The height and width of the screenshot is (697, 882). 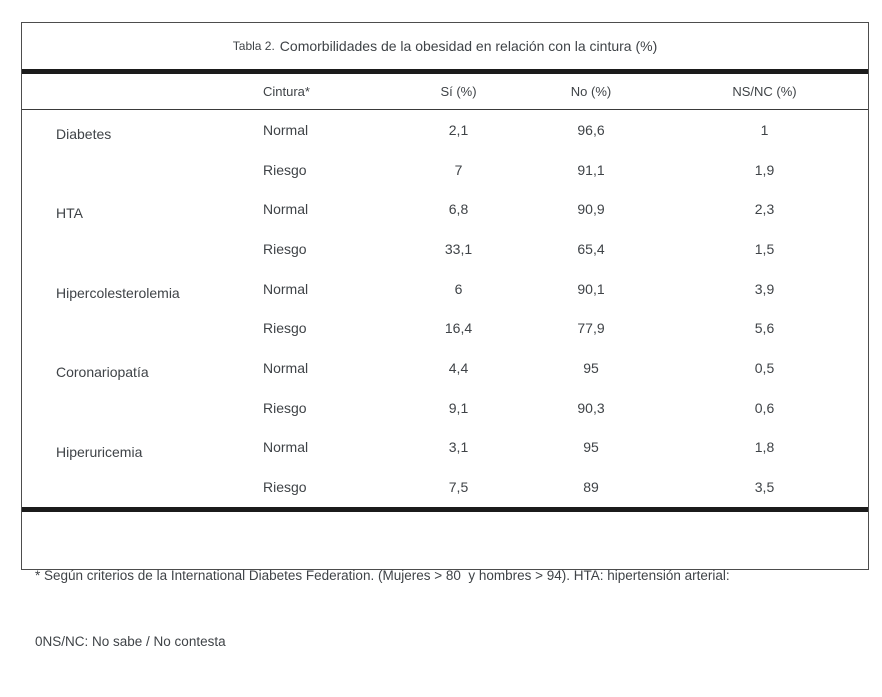 What do you see at coordinates (445, 408) in the screenshot?
I see `table-row: Riesgo 9,1 90,3 0,6` at bounding box center [445, 408].